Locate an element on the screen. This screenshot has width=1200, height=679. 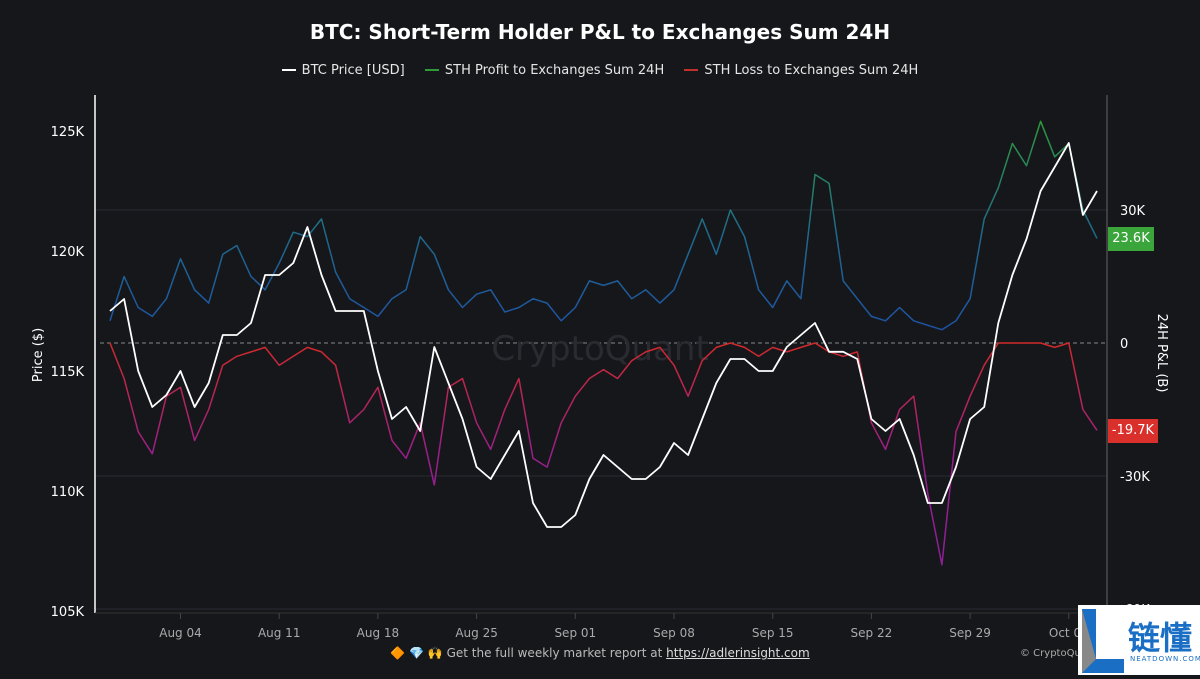
y-tick-right: 0 is located at coordinates (1124, 344).